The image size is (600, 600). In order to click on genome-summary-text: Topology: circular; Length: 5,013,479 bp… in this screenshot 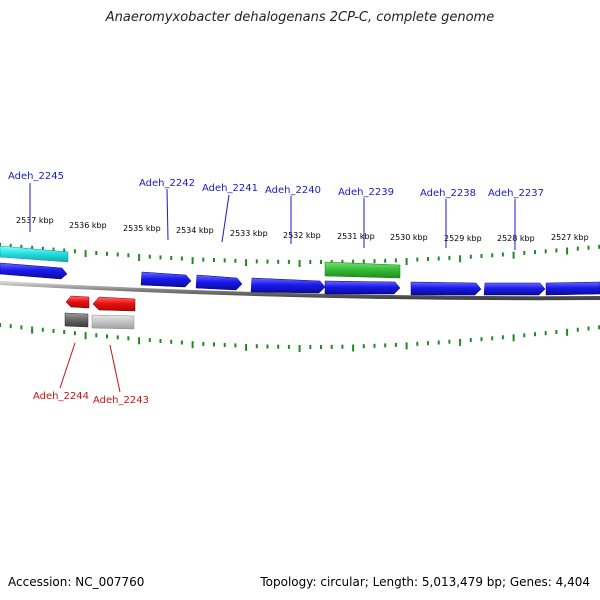, I will do `click(425, 582)`.